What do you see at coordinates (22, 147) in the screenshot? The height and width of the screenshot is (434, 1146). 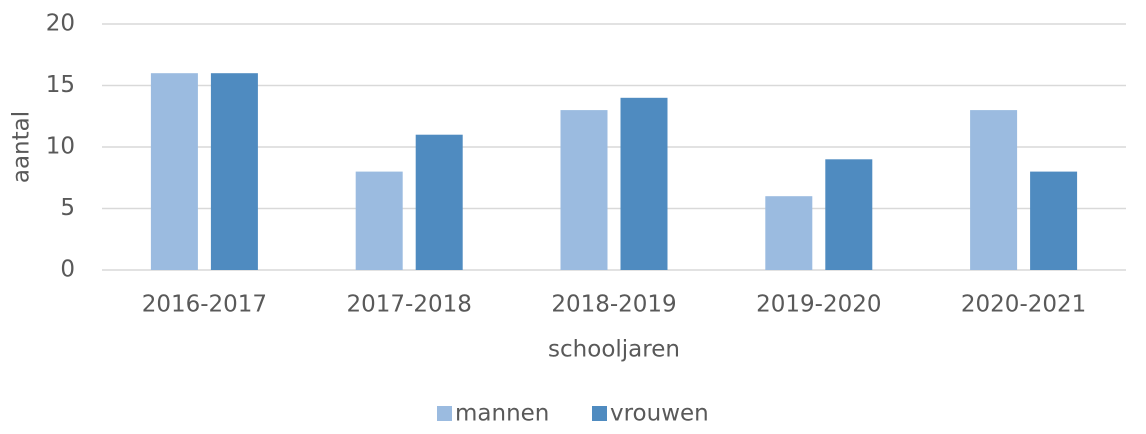 I see `y-axis-title: aantal` at bounding box center [22, 147].